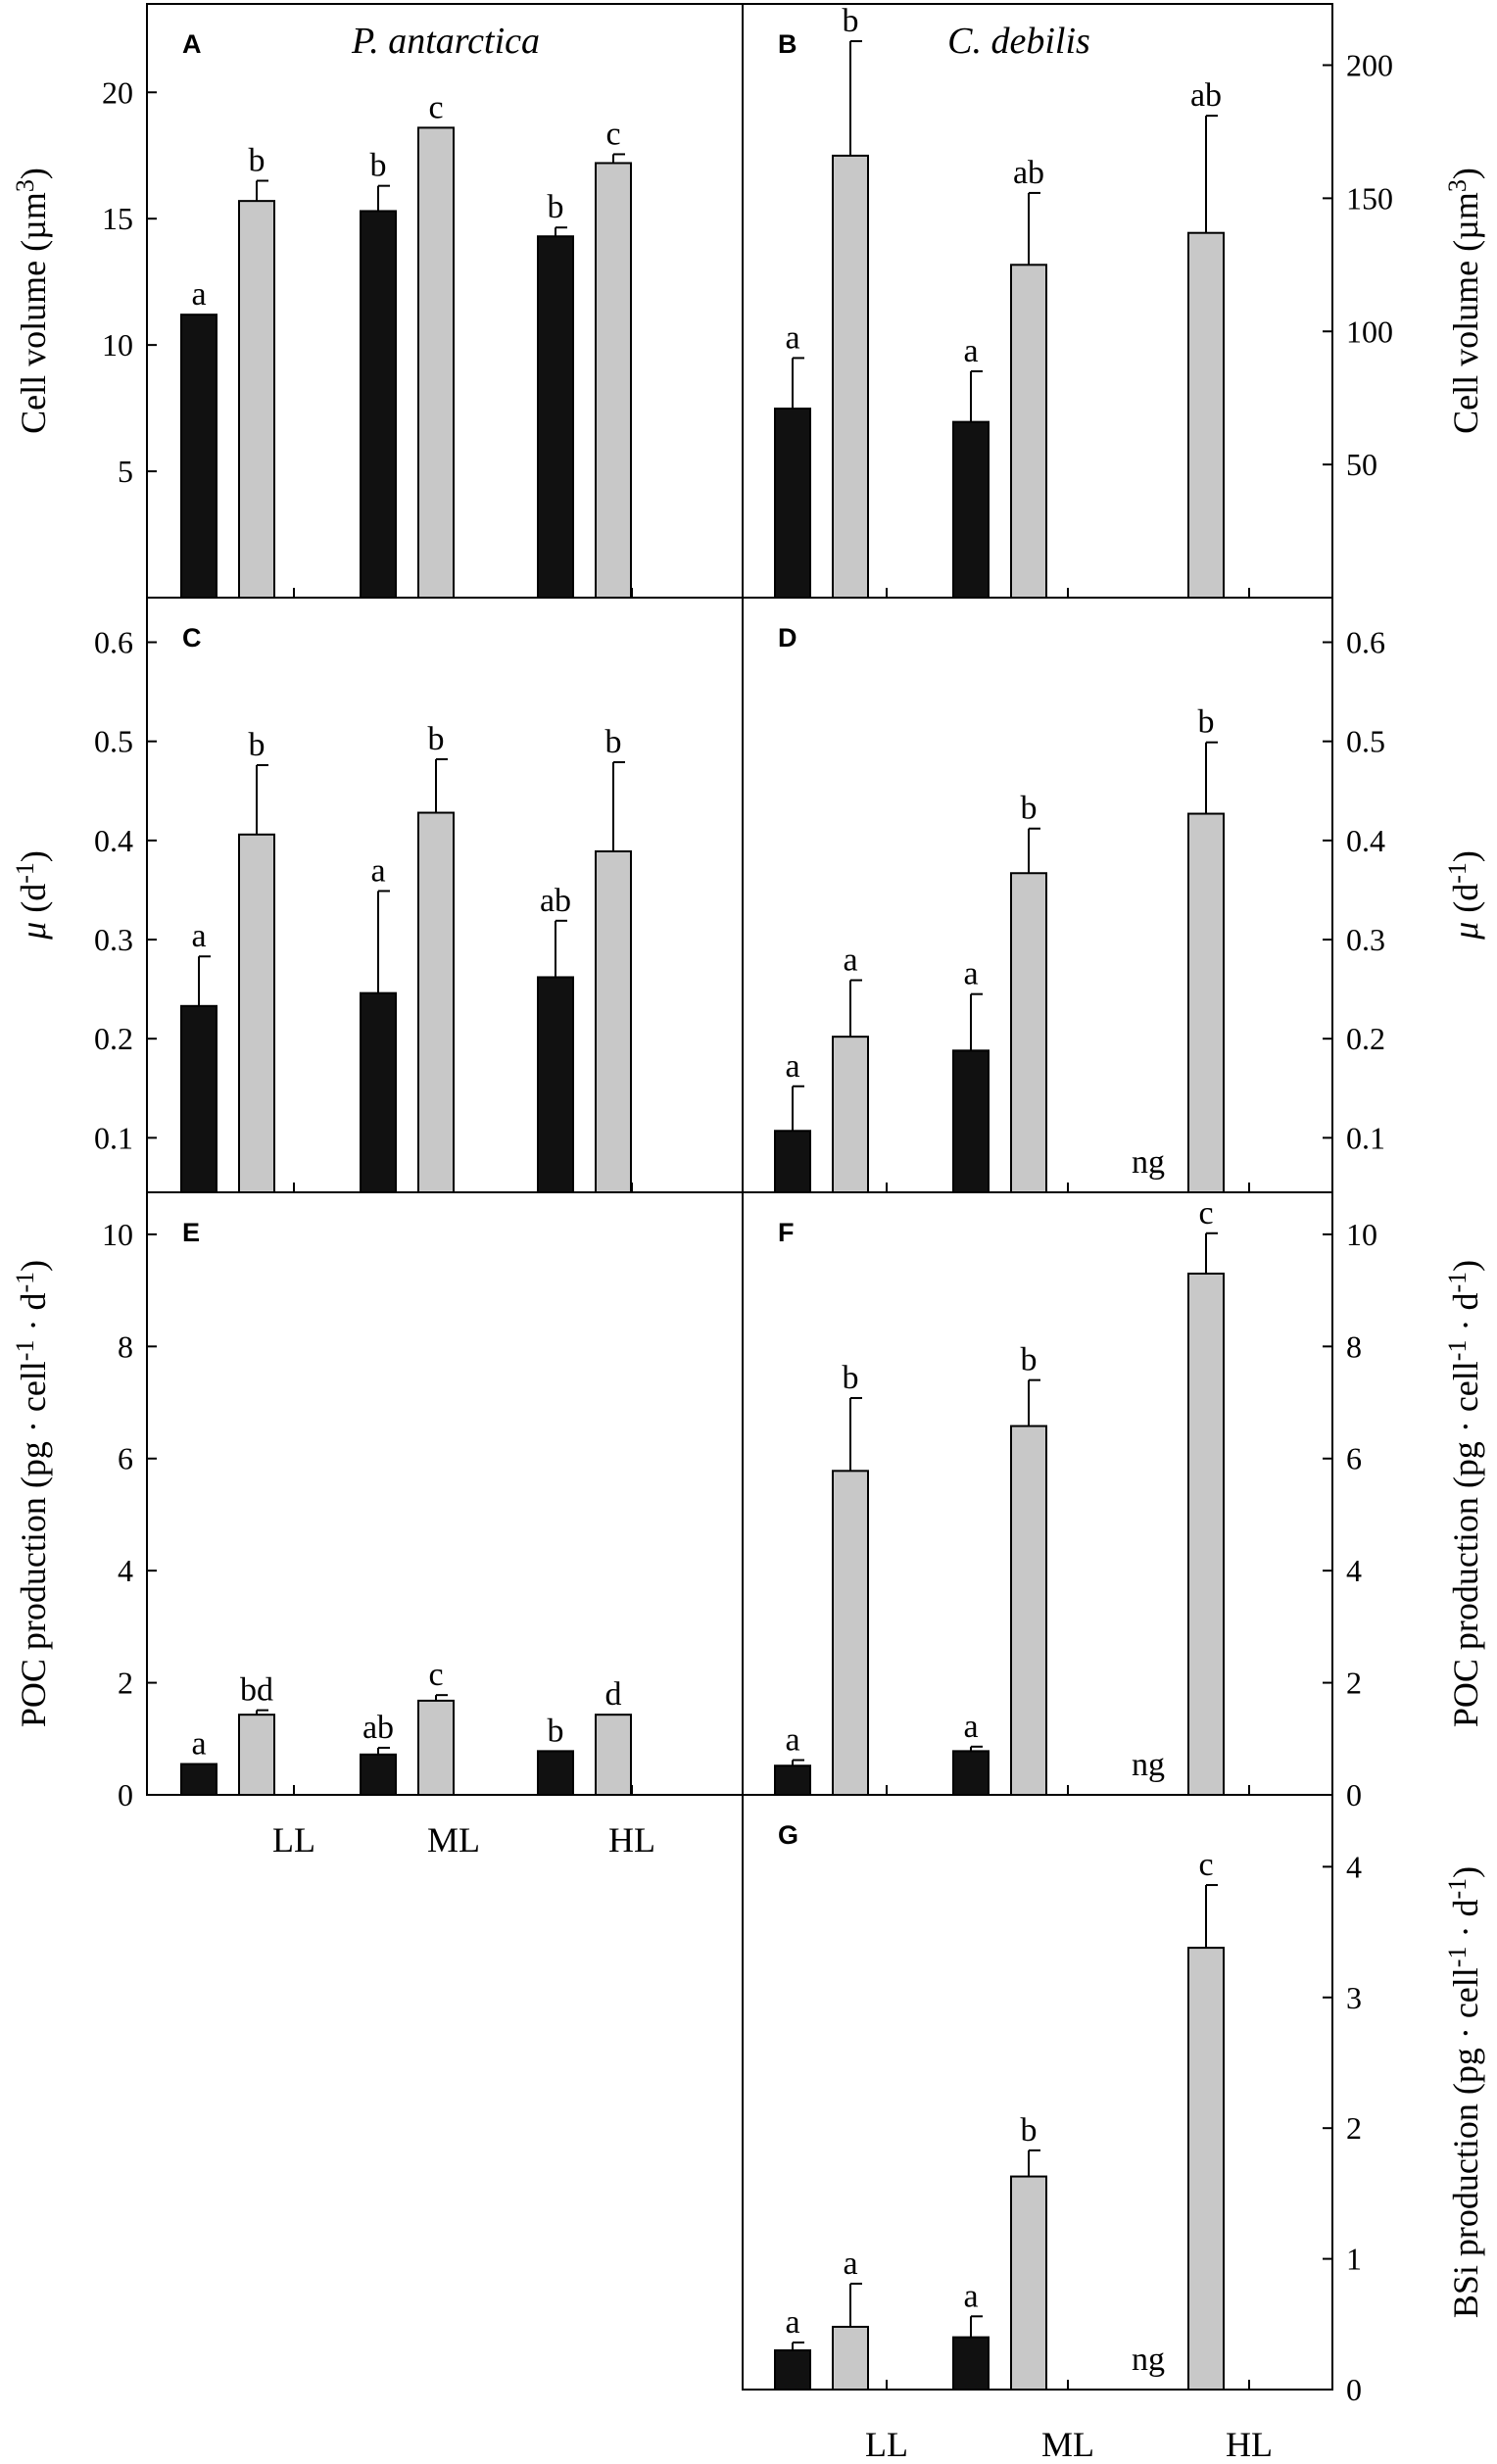  Describe the element at coordinates (34, 313) in the screenshot. I see `y-axis-label-part: Cell volume (µm` at that location.